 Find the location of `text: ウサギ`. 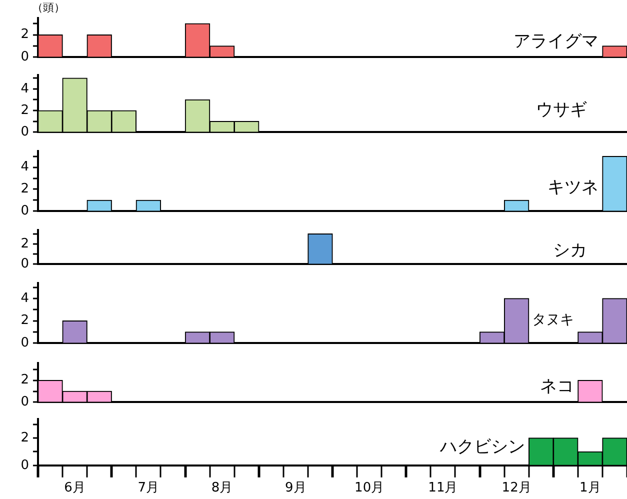

text: ウサギ is located at coordinates (561, 110).